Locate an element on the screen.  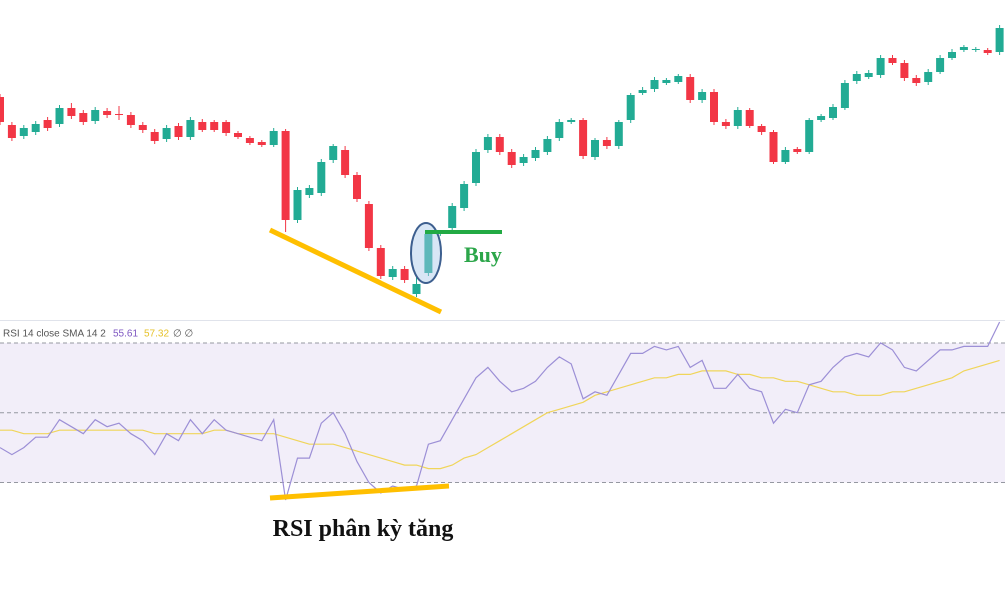
rsi-readout: 55.61 is located at coordinates (125, 334).